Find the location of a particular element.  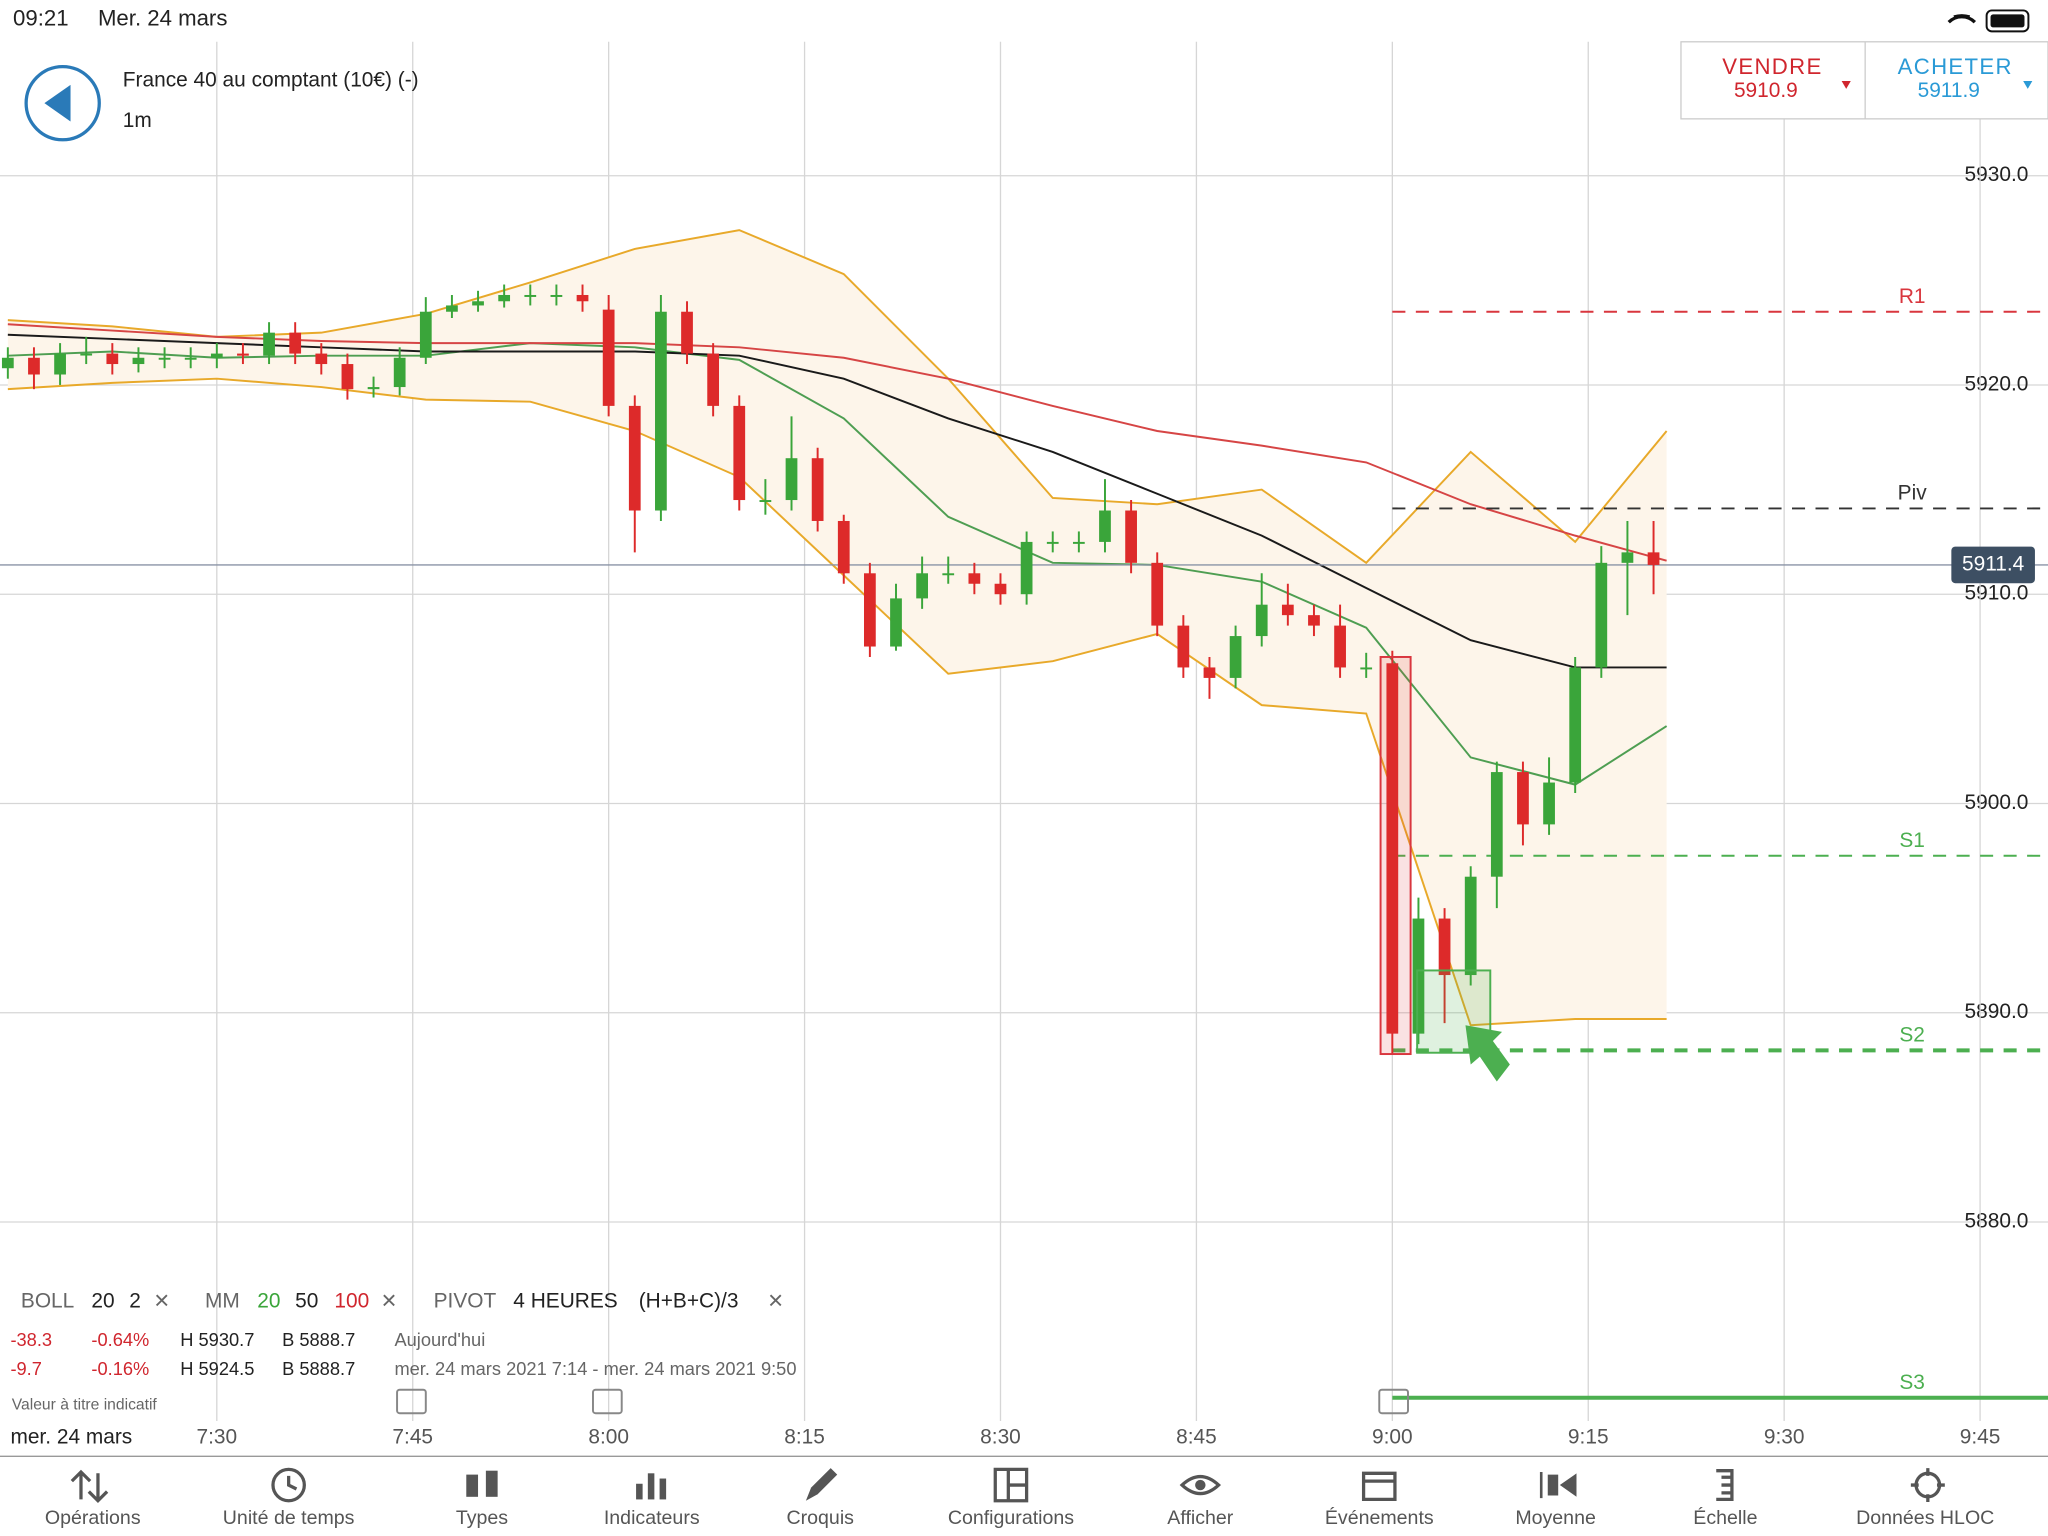

icon-events is located at coordinates (1379, 1486).